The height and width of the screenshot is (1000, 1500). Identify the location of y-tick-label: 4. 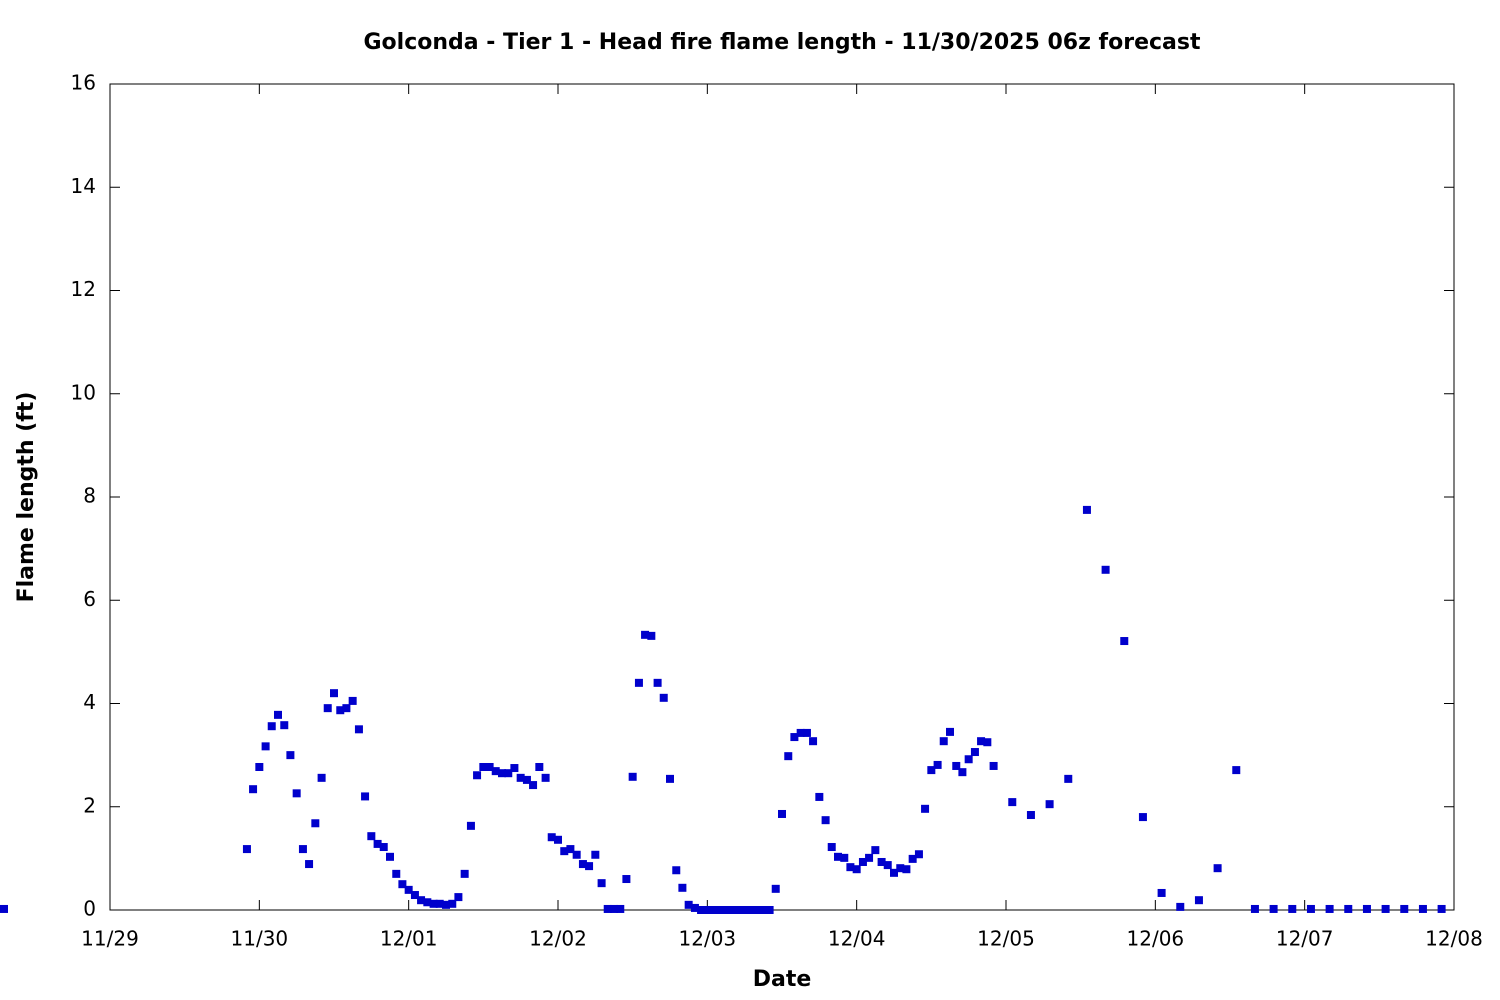
(89, 702).